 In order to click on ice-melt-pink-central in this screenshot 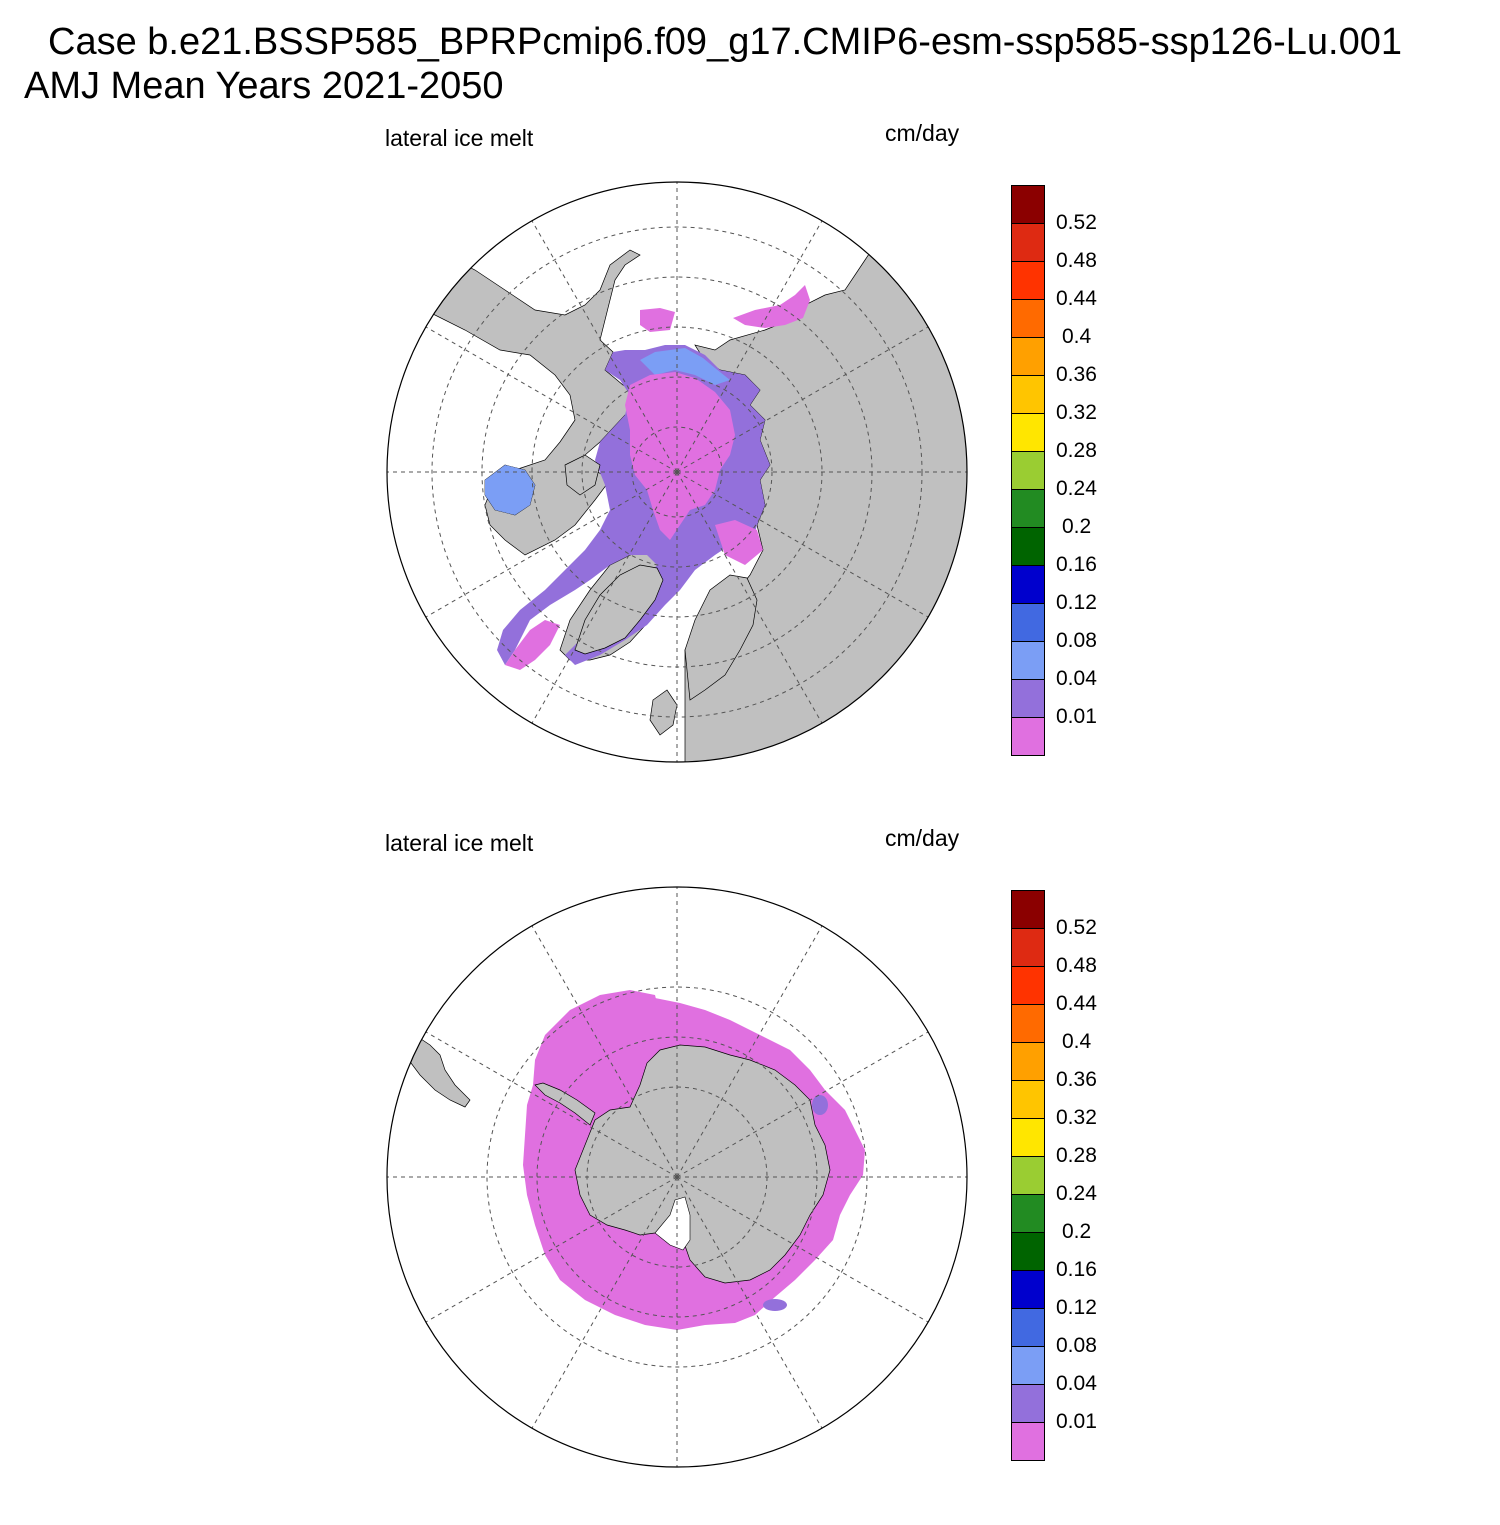, I will do `click(680, 456)`.